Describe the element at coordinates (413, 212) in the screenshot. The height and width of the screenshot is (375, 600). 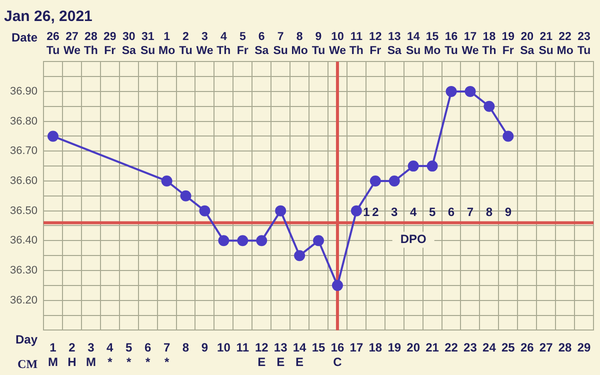
I see `annotation: 4` at that location.